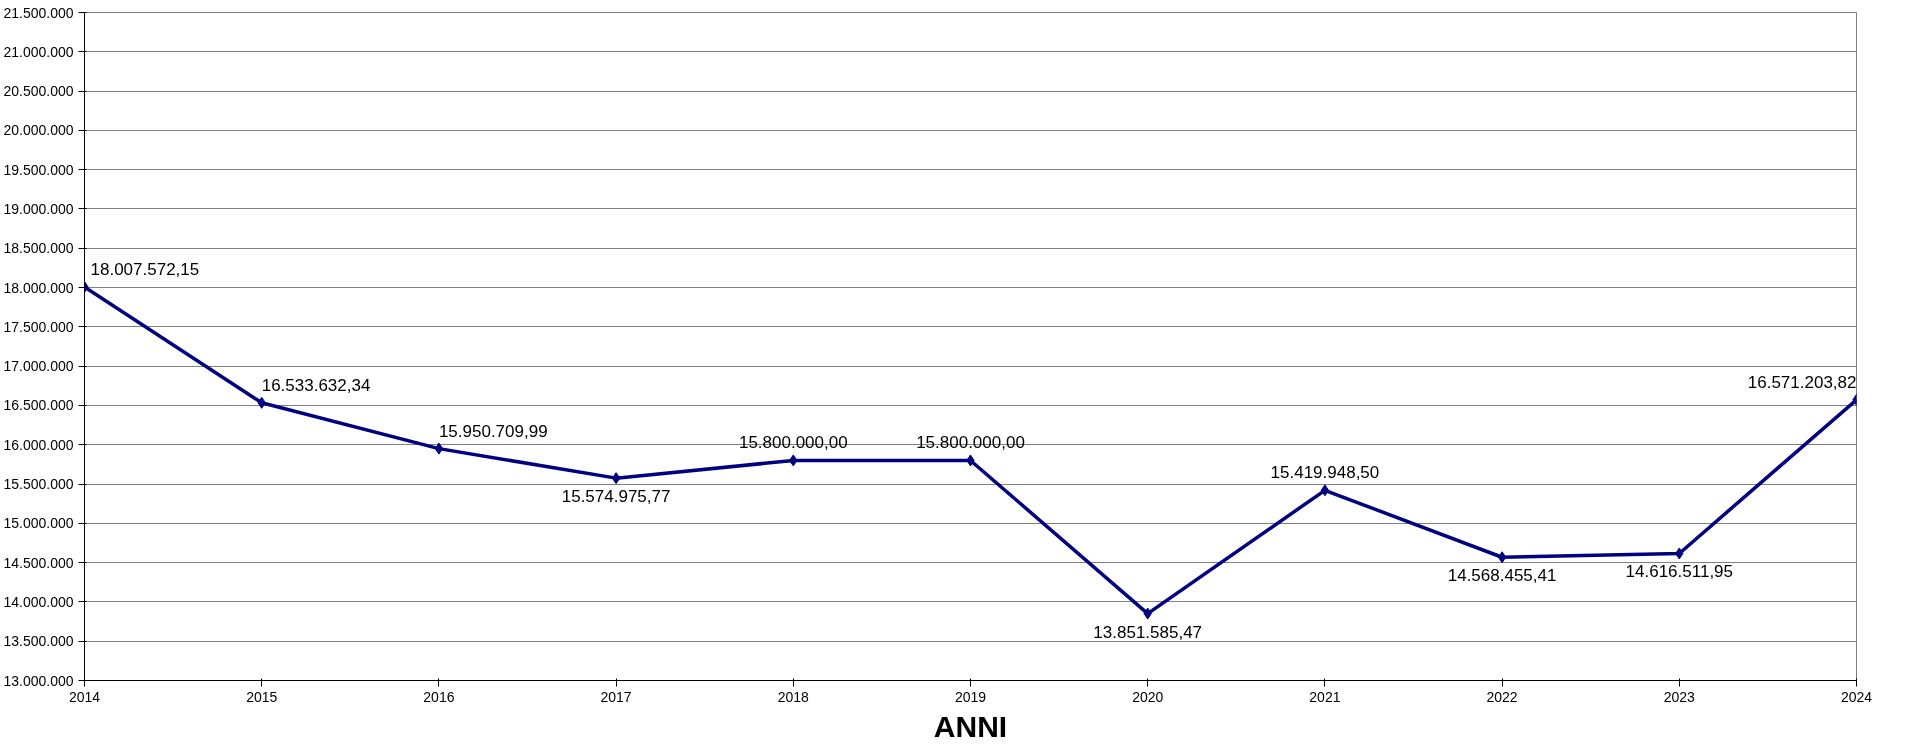 The image size is (1926, 753). Describe the element at coordinates (84, 696) in the screenshot. I see `x-tick-label: 2014` at that location.